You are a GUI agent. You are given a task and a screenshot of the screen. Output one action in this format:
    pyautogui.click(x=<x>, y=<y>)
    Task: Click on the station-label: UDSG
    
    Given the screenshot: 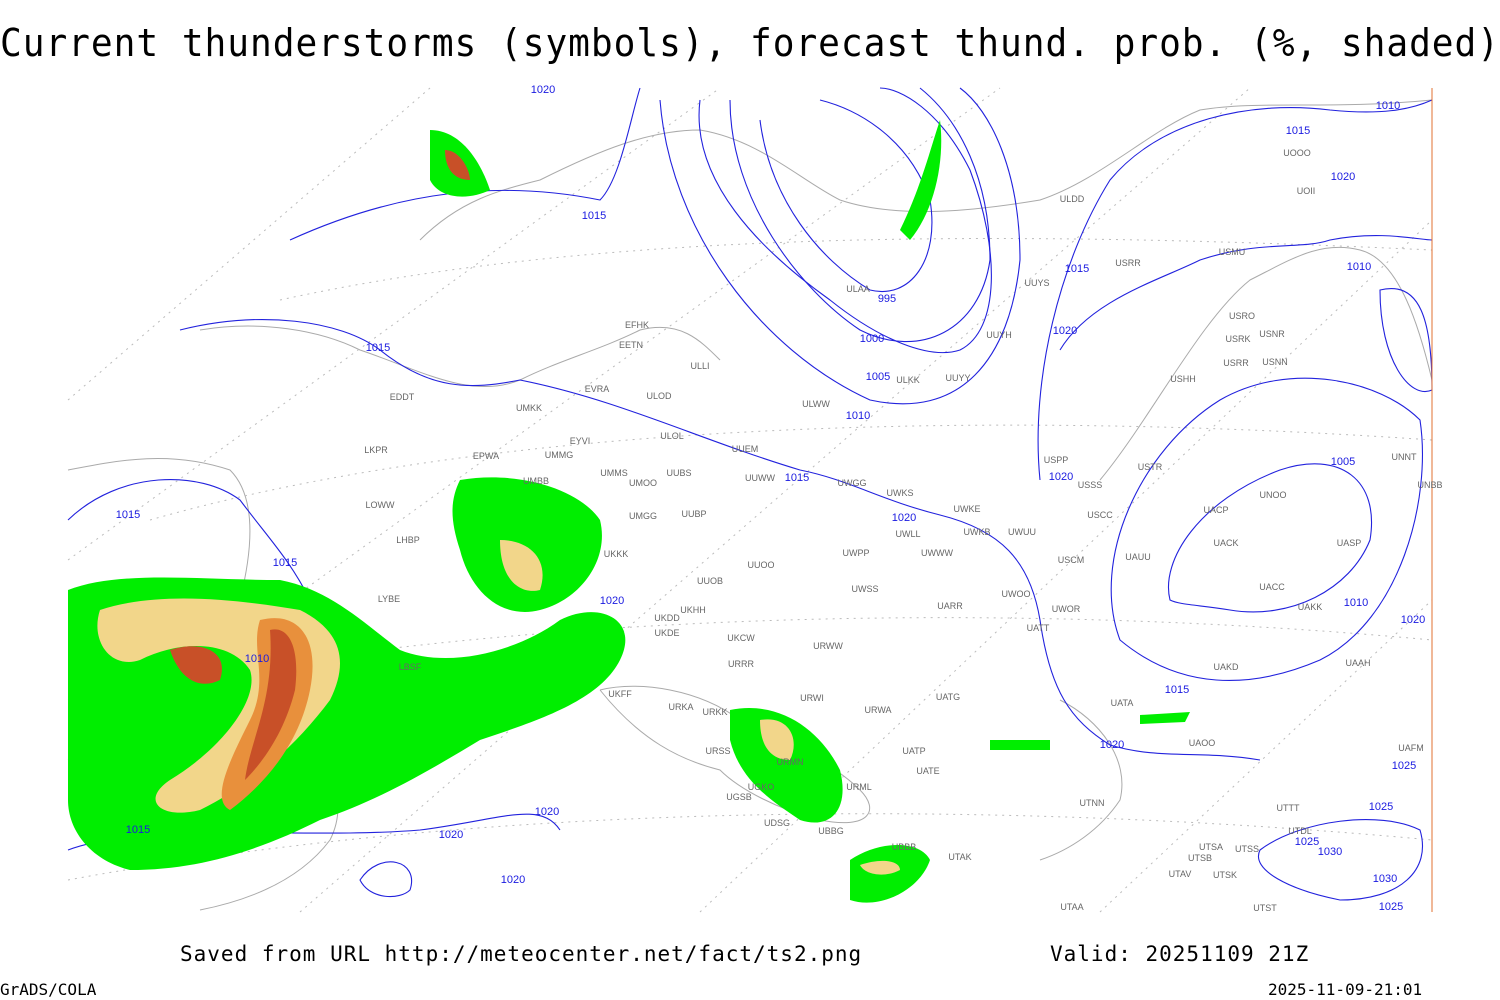 What is the action you would take?
    pyautogui.click(x=777, y=823)
    